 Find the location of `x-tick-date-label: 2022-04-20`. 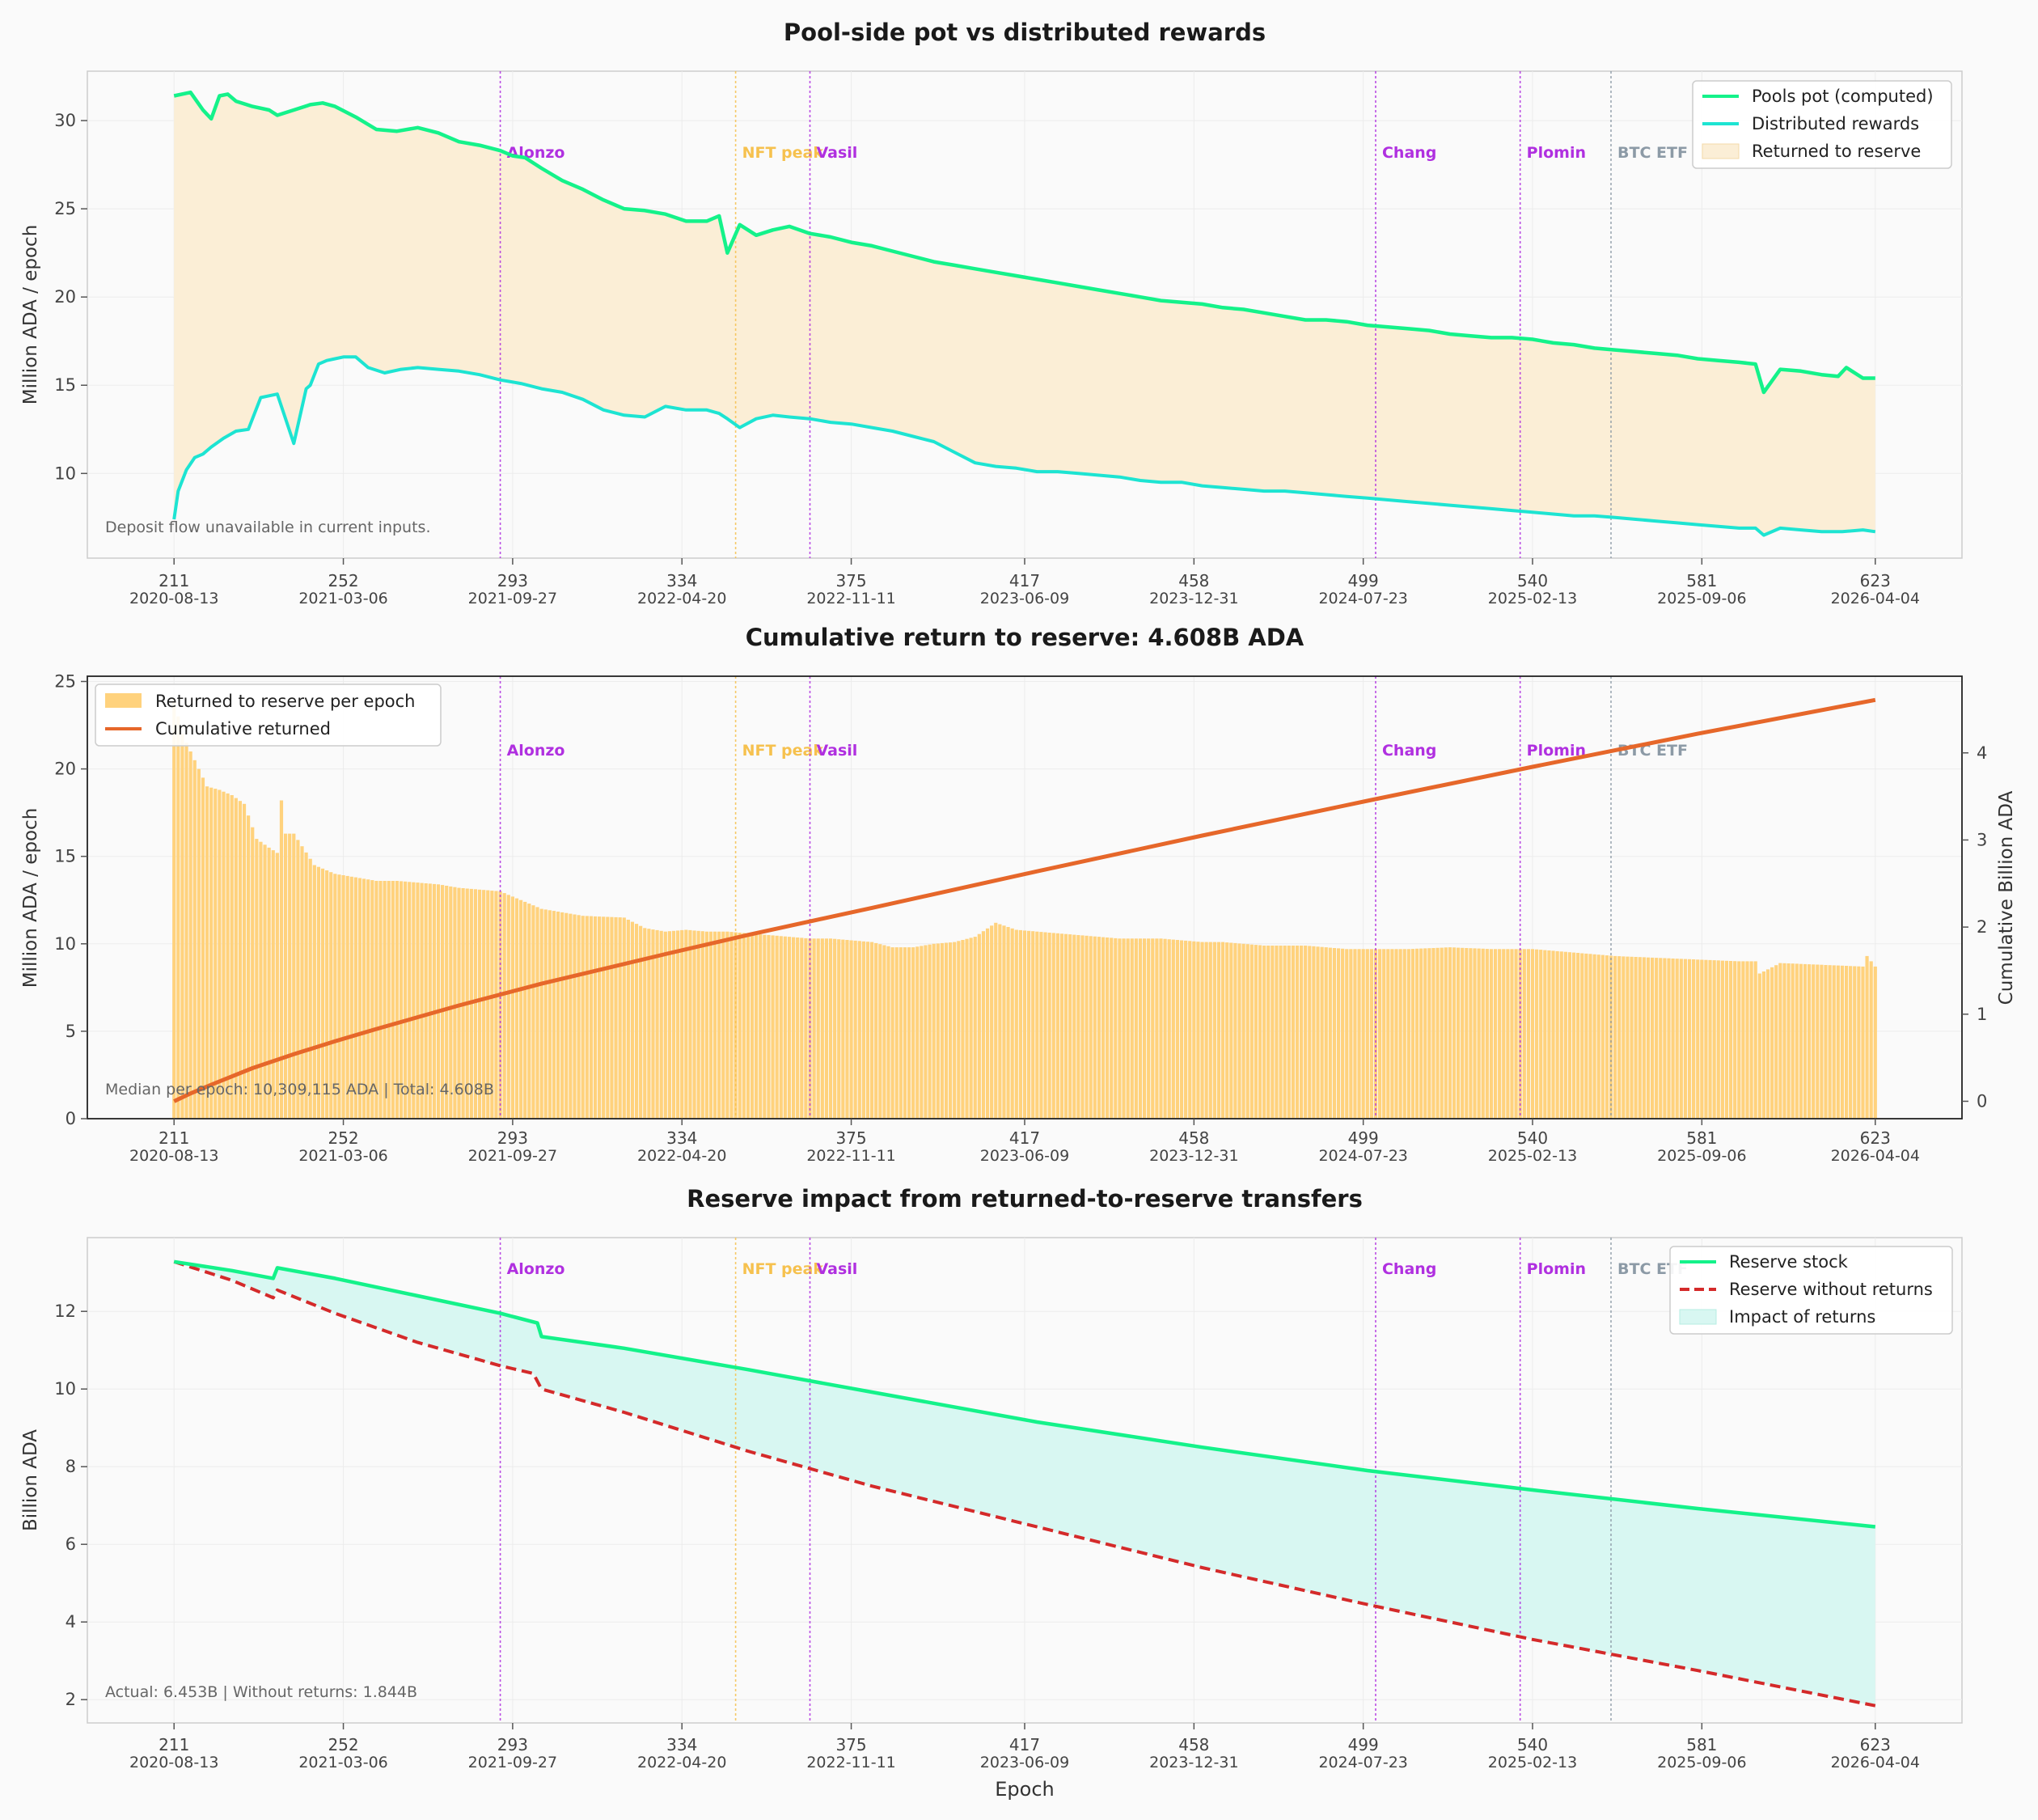

x-tick-date-label: 2022-04-20 is located at coordinates (681, 1156).